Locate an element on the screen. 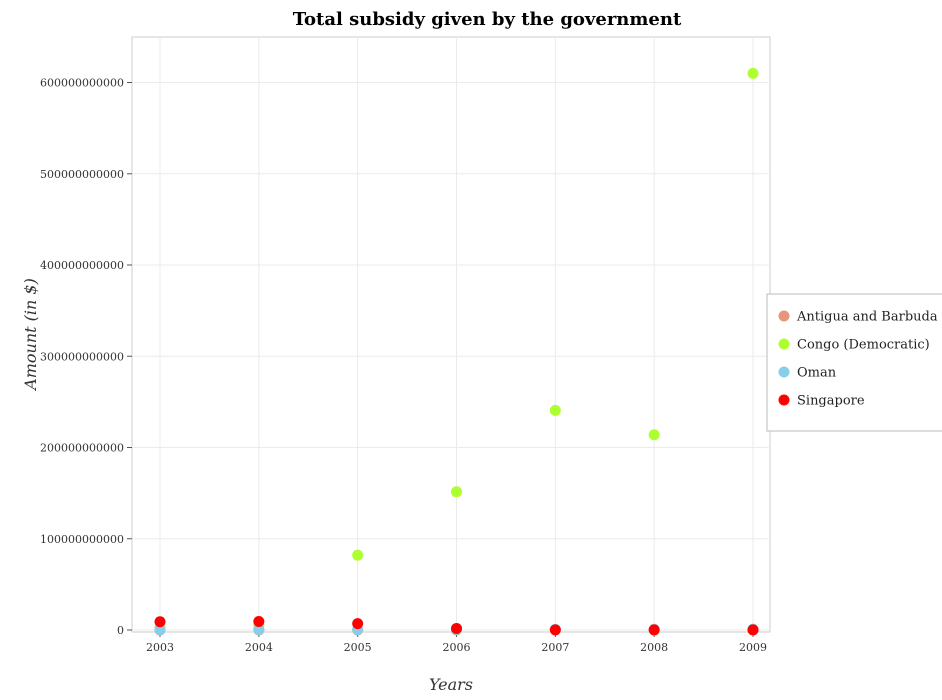 The height and width of the screenshot is (700, 942). y-tick-label: 100000000000 is located at coordinates (82, 539).